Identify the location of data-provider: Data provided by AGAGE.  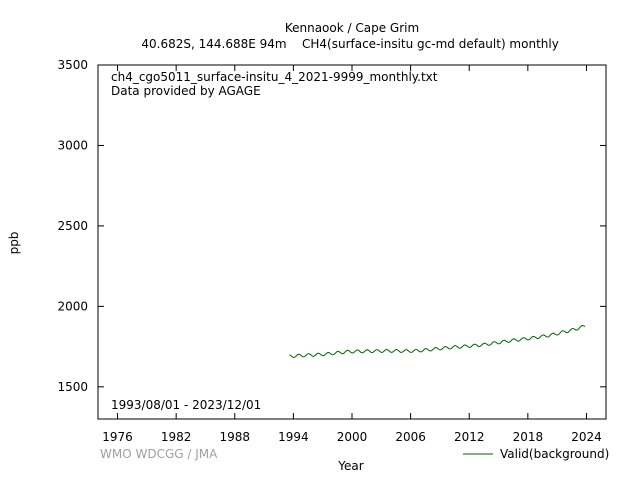
(186, 91).